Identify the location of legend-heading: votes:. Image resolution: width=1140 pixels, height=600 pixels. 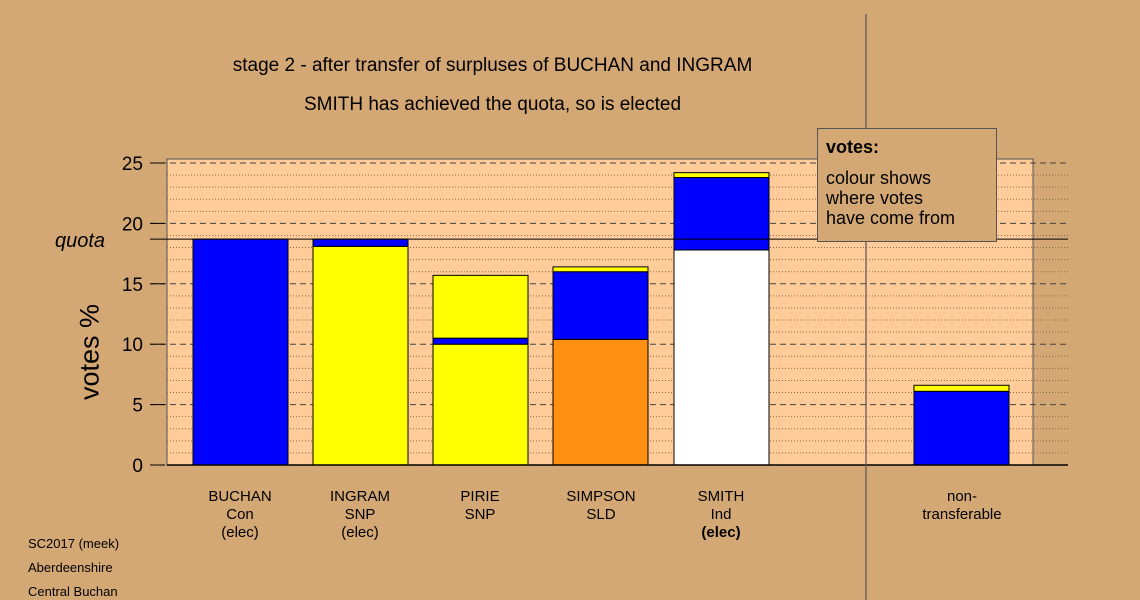
(853, 147).